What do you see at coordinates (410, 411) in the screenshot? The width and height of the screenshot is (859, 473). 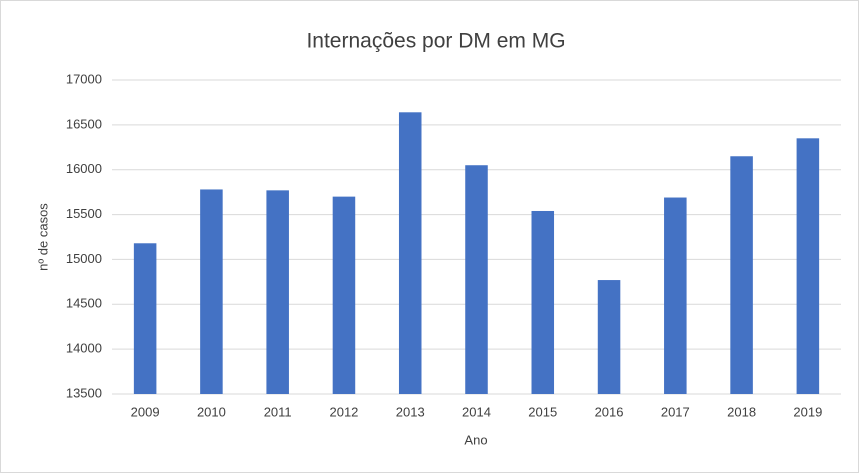 I see `x-tick-label: 2013` at bounding box center [410, 411].